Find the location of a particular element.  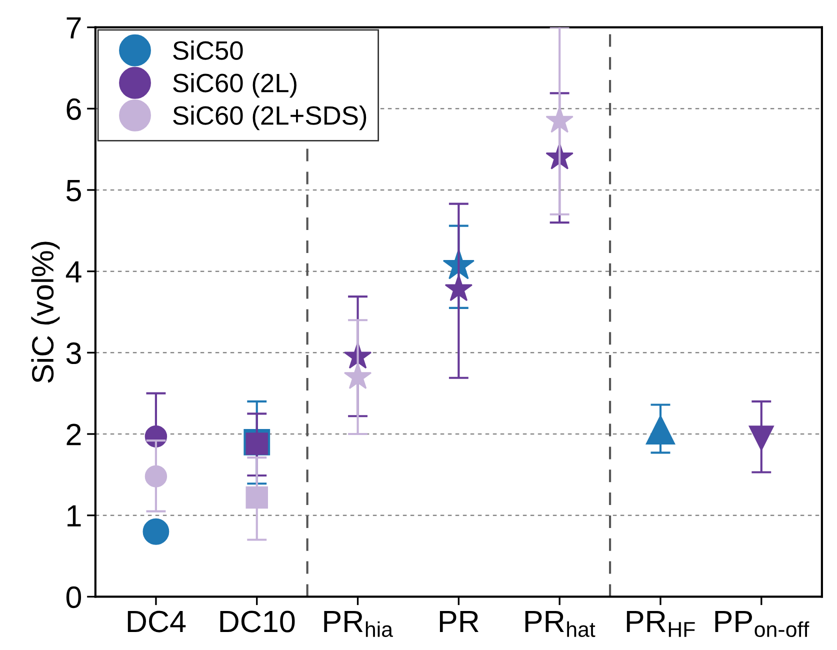

legend-label: SiC50 is located at coordinates (208, 50).